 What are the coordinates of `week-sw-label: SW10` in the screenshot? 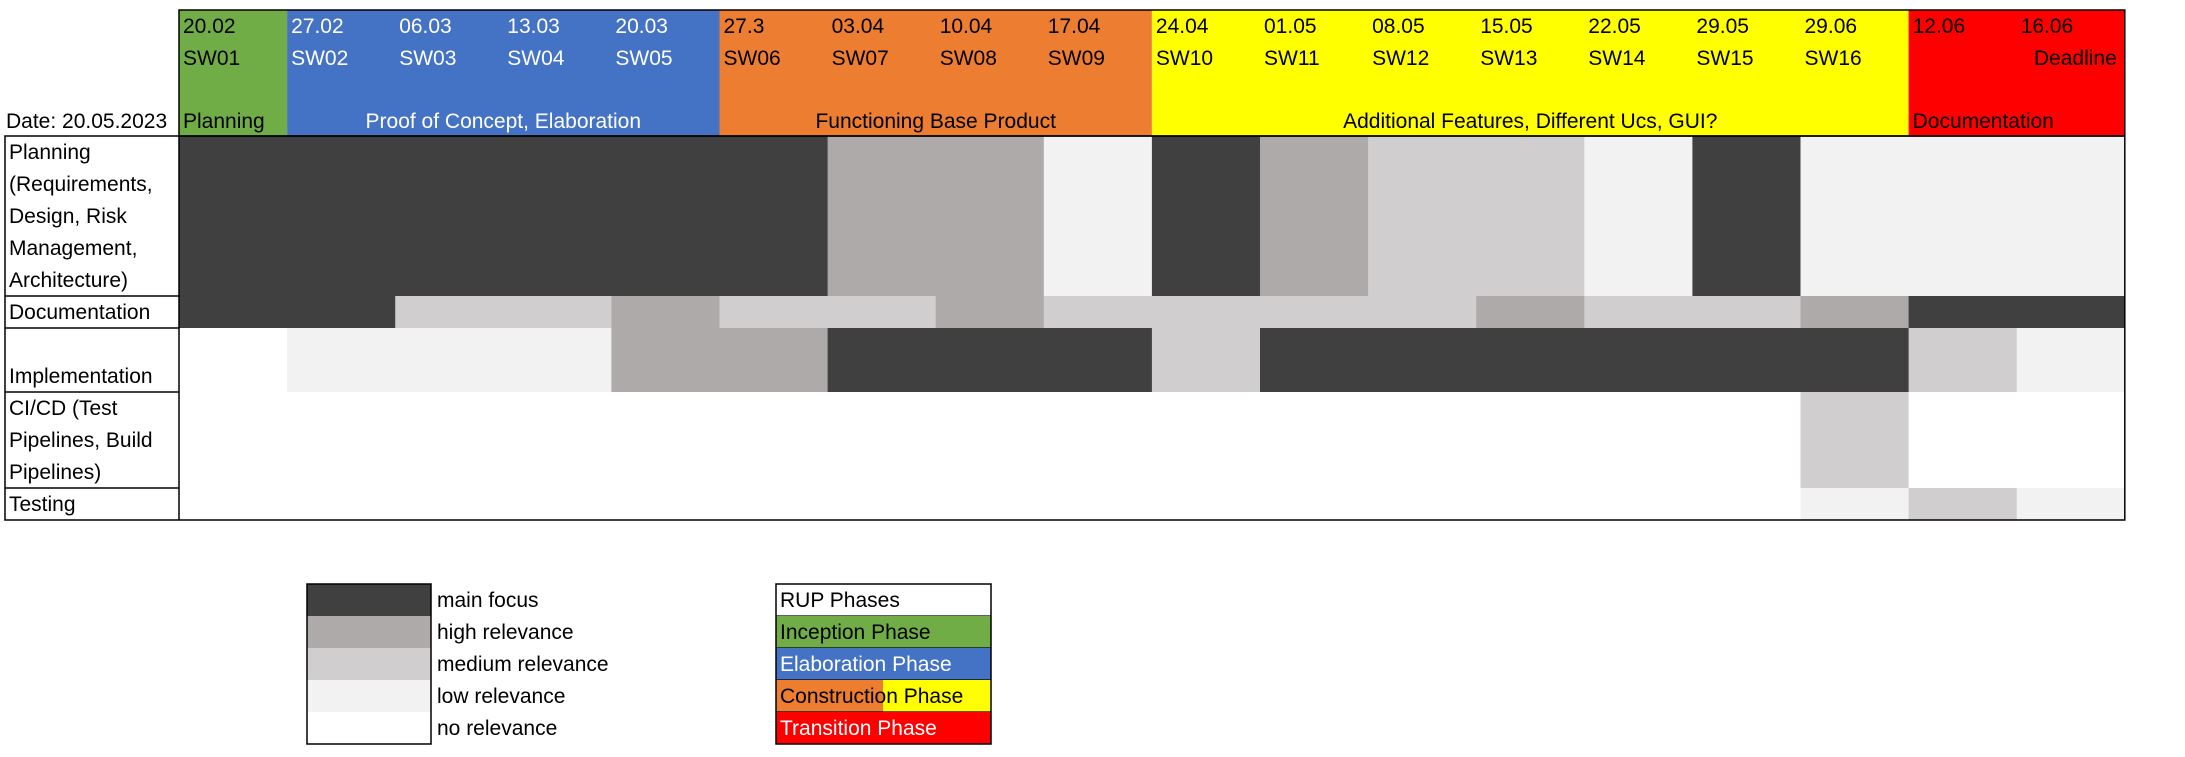 It's located at (1184, 58).